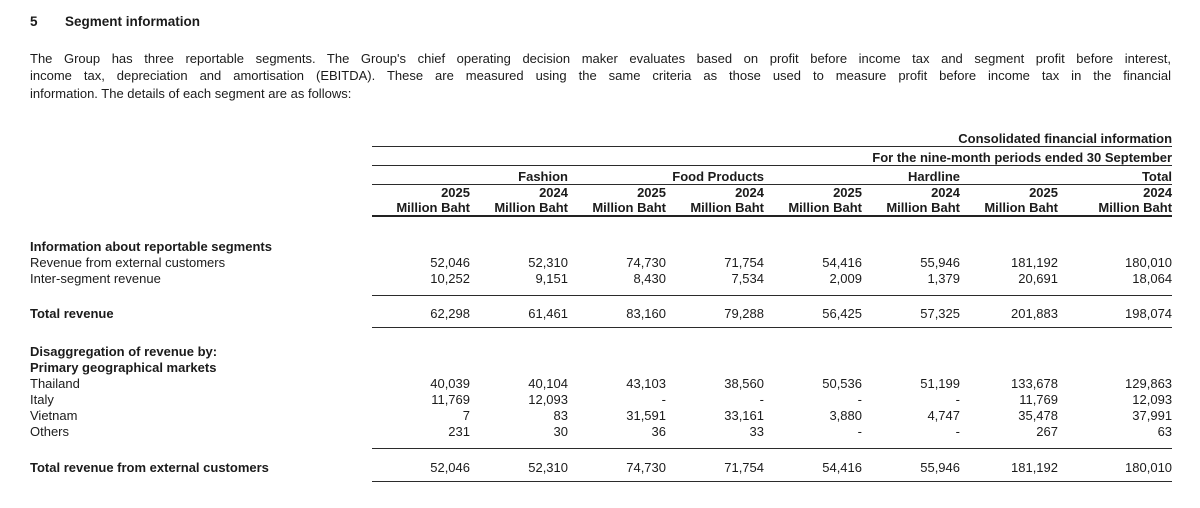 This screenshot has width=1200, height=508. What do you see at coordinates (813, 316) in the screenshot?
I see `value-cell: 56,425` at bounding box center [813, 316].